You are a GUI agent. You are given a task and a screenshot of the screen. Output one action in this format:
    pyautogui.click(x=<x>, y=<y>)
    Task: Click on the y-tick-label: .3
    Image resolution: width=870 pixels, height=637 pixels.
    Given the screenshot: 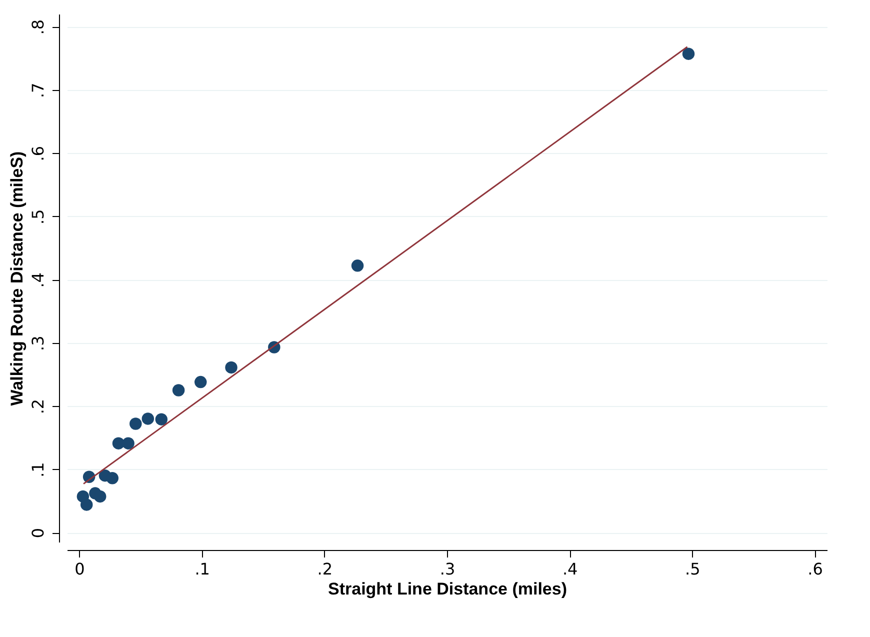 What is the action you would take?
    pyautogui.click(x=38, y=343)
    